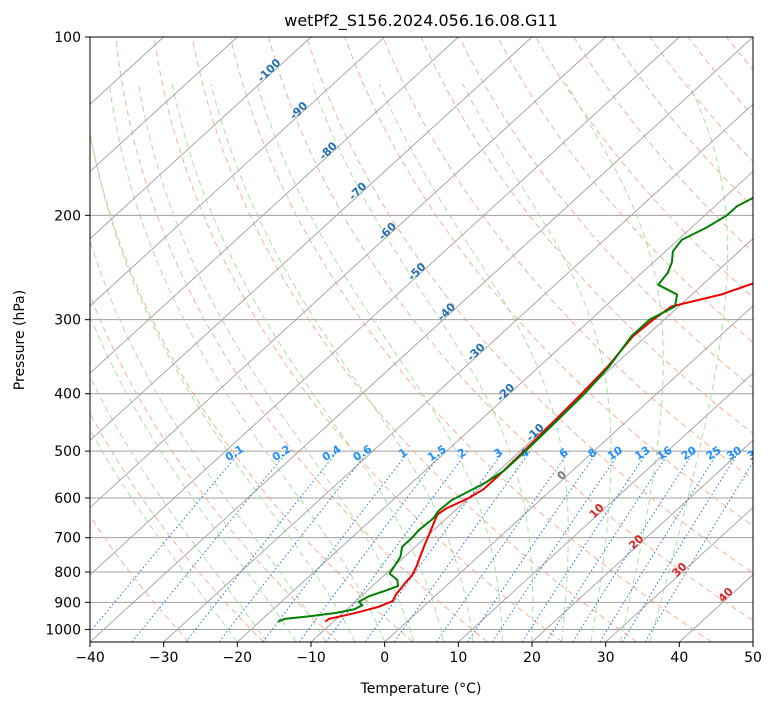  Describe the element at coordinates (67, 334) in the screenshot. I see `y-axis: 1000 900 800 700 600 500 400 300 200 100` at that location.